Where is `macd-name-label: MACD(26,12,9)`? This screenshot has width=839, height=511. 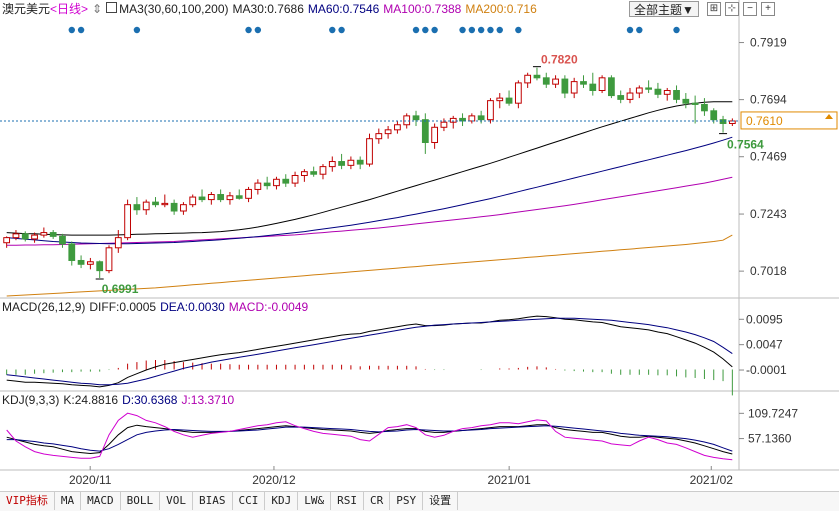 macd-name-label: MACD(26,12,9) is located at coordinates (44, 307).